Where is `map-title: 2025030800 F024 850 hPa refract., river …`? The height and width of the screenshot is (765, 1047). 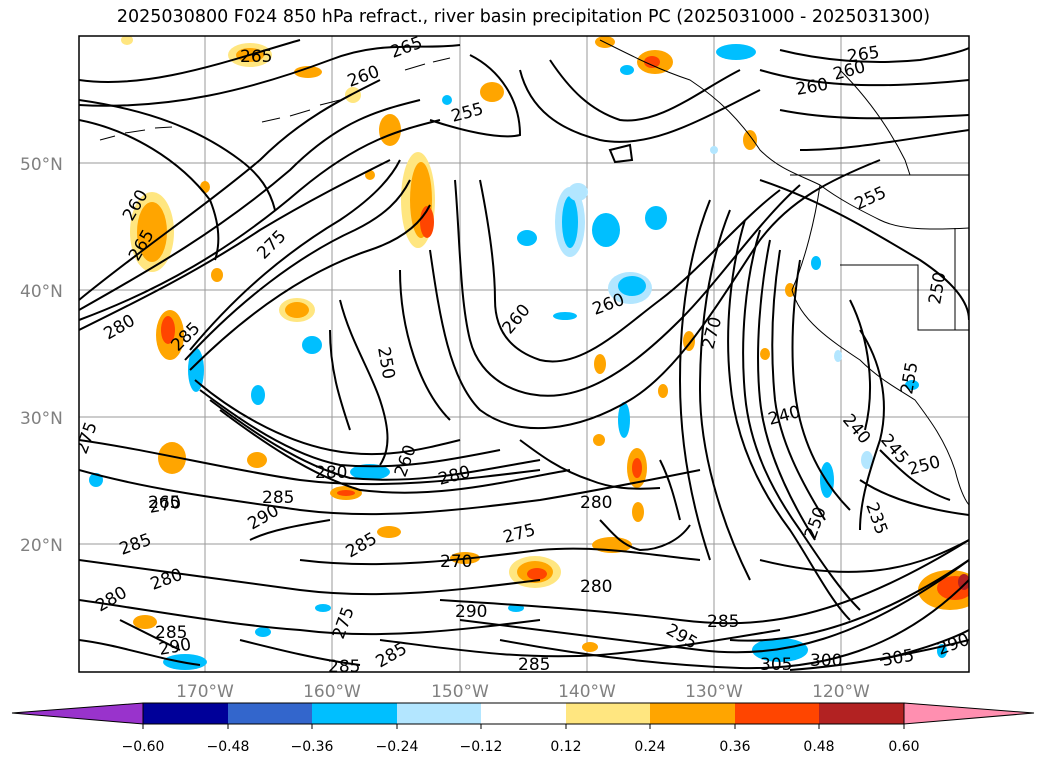
map-title: 2025030800 F024 850 hPa refract., river … is located at coordinates (523, 17).